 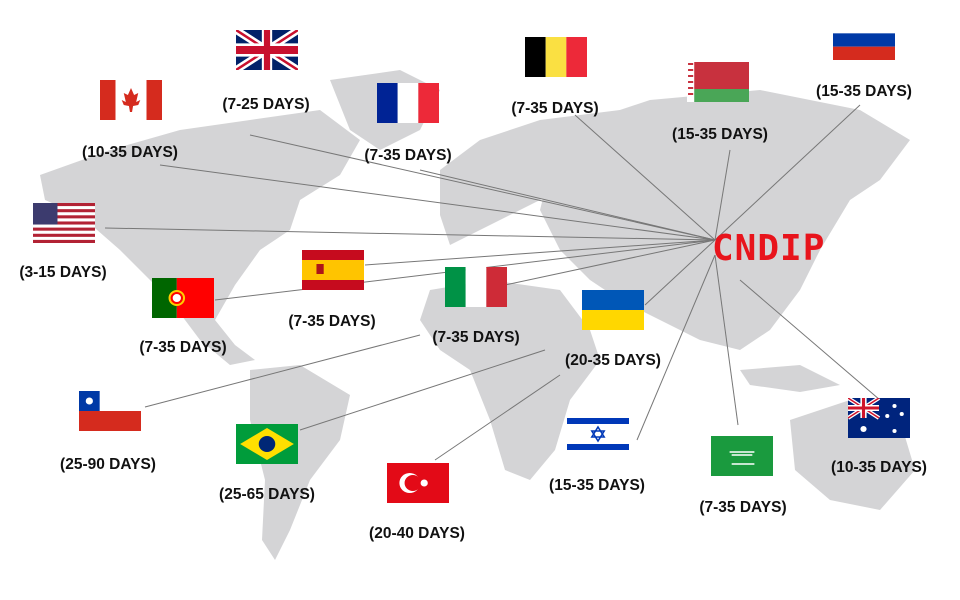 I want to click on south-america, so click(x=300, y=462).